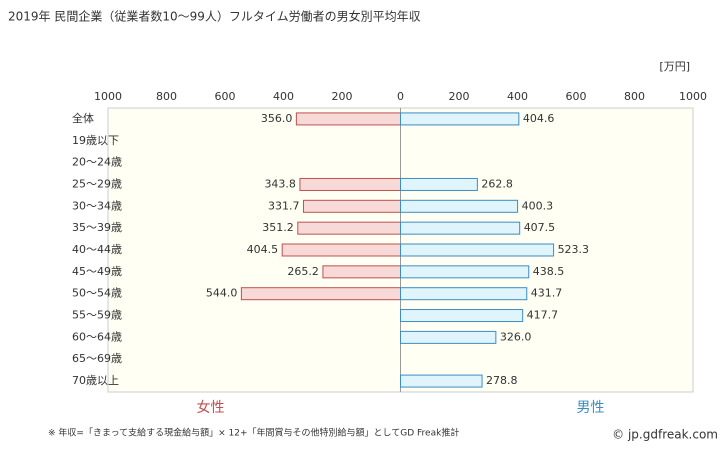  Describe the element at coordinates (95, 140) in the screenshot. I see `category-label: 19歳以下` at that location.